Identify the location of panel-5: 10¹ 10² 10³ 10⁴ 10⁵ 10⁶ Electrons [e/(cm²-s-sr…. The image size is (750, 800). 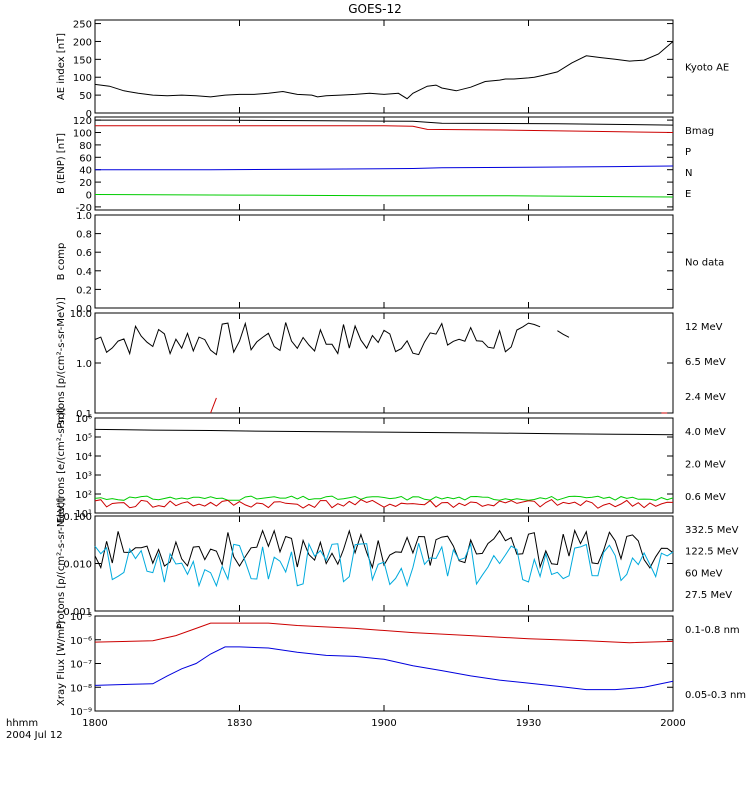
(391, 466).